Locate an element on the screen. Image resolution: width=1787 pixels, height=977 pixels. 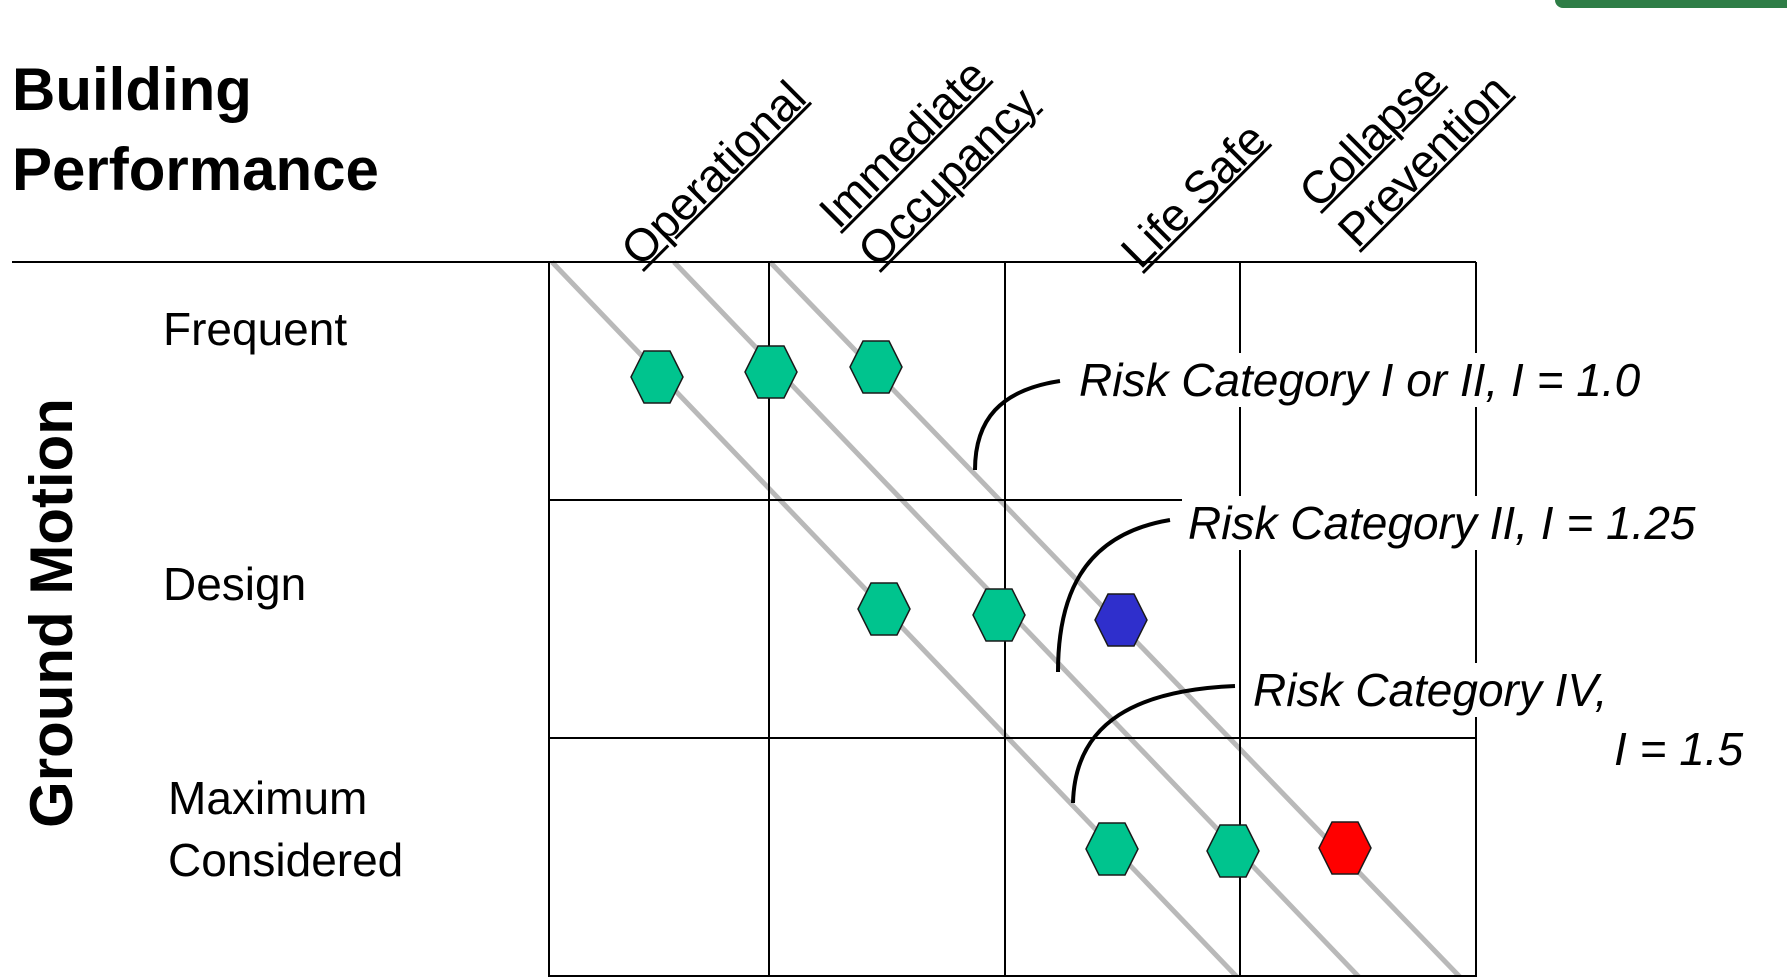
row-label-frequent: Frequent is located at coordinates (255, 329).